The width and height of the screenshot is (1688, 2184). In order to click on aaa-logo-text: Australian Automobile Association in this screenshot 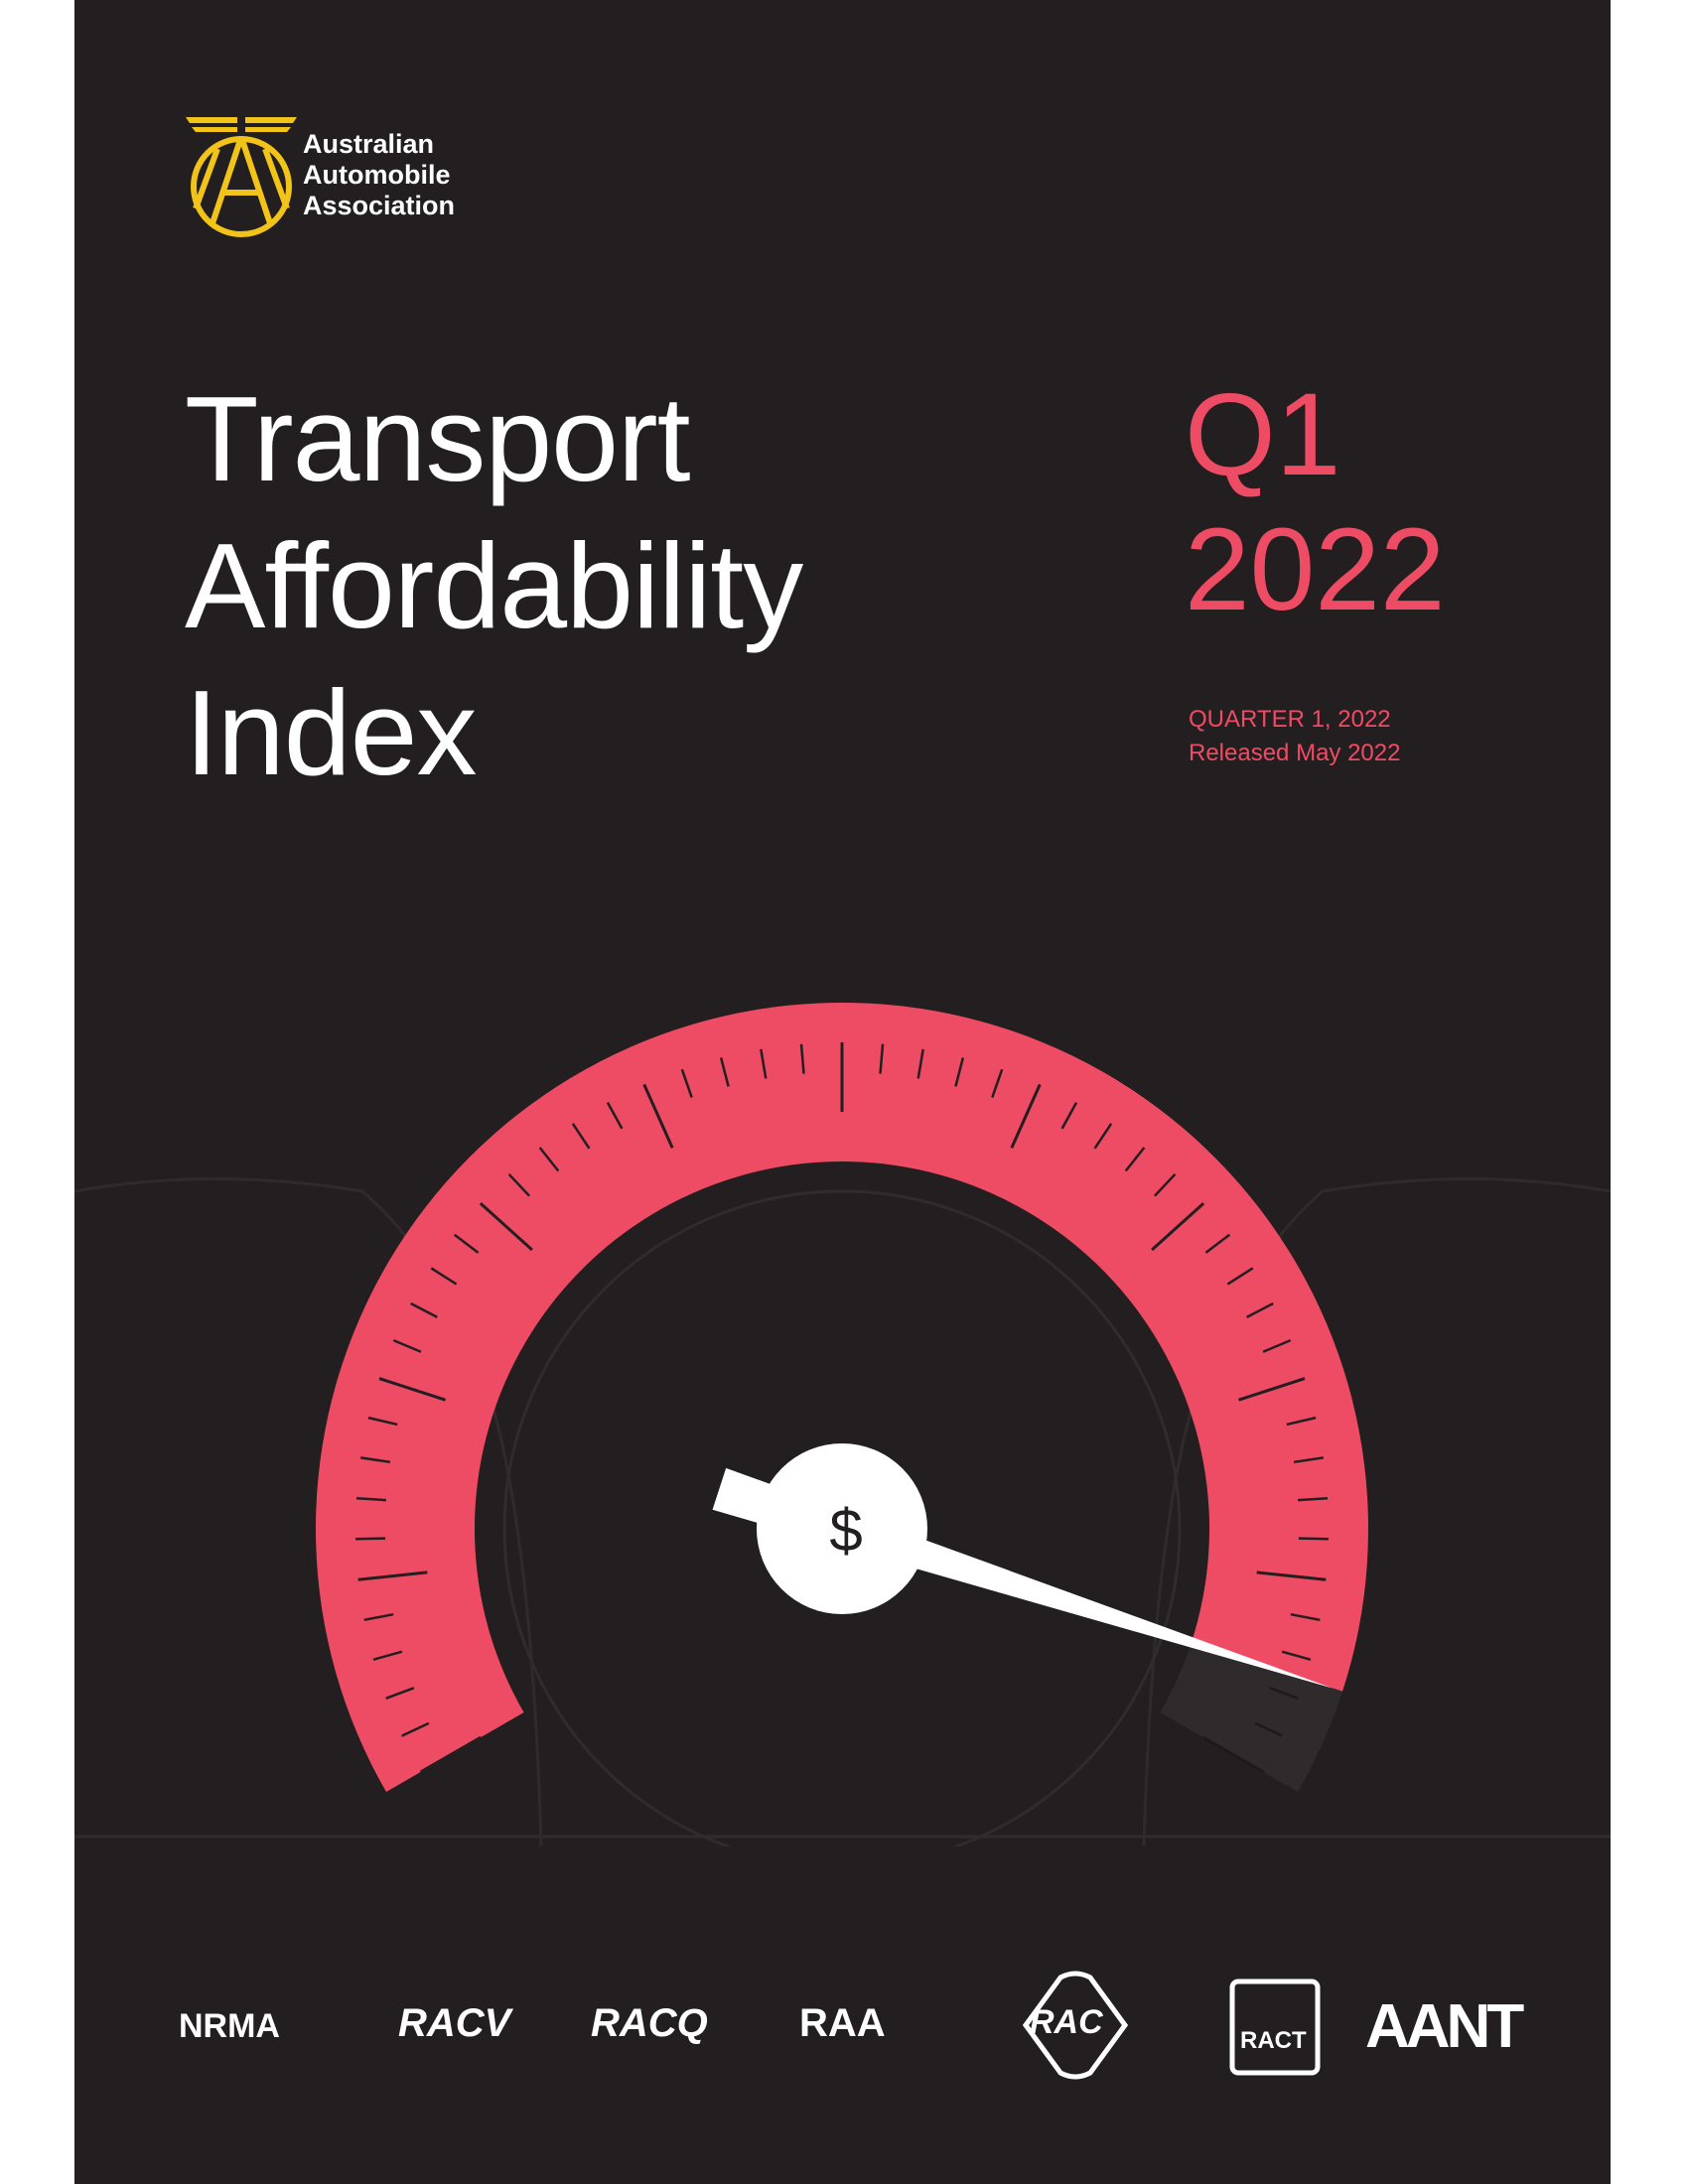, I will do `click(379, 175)`.